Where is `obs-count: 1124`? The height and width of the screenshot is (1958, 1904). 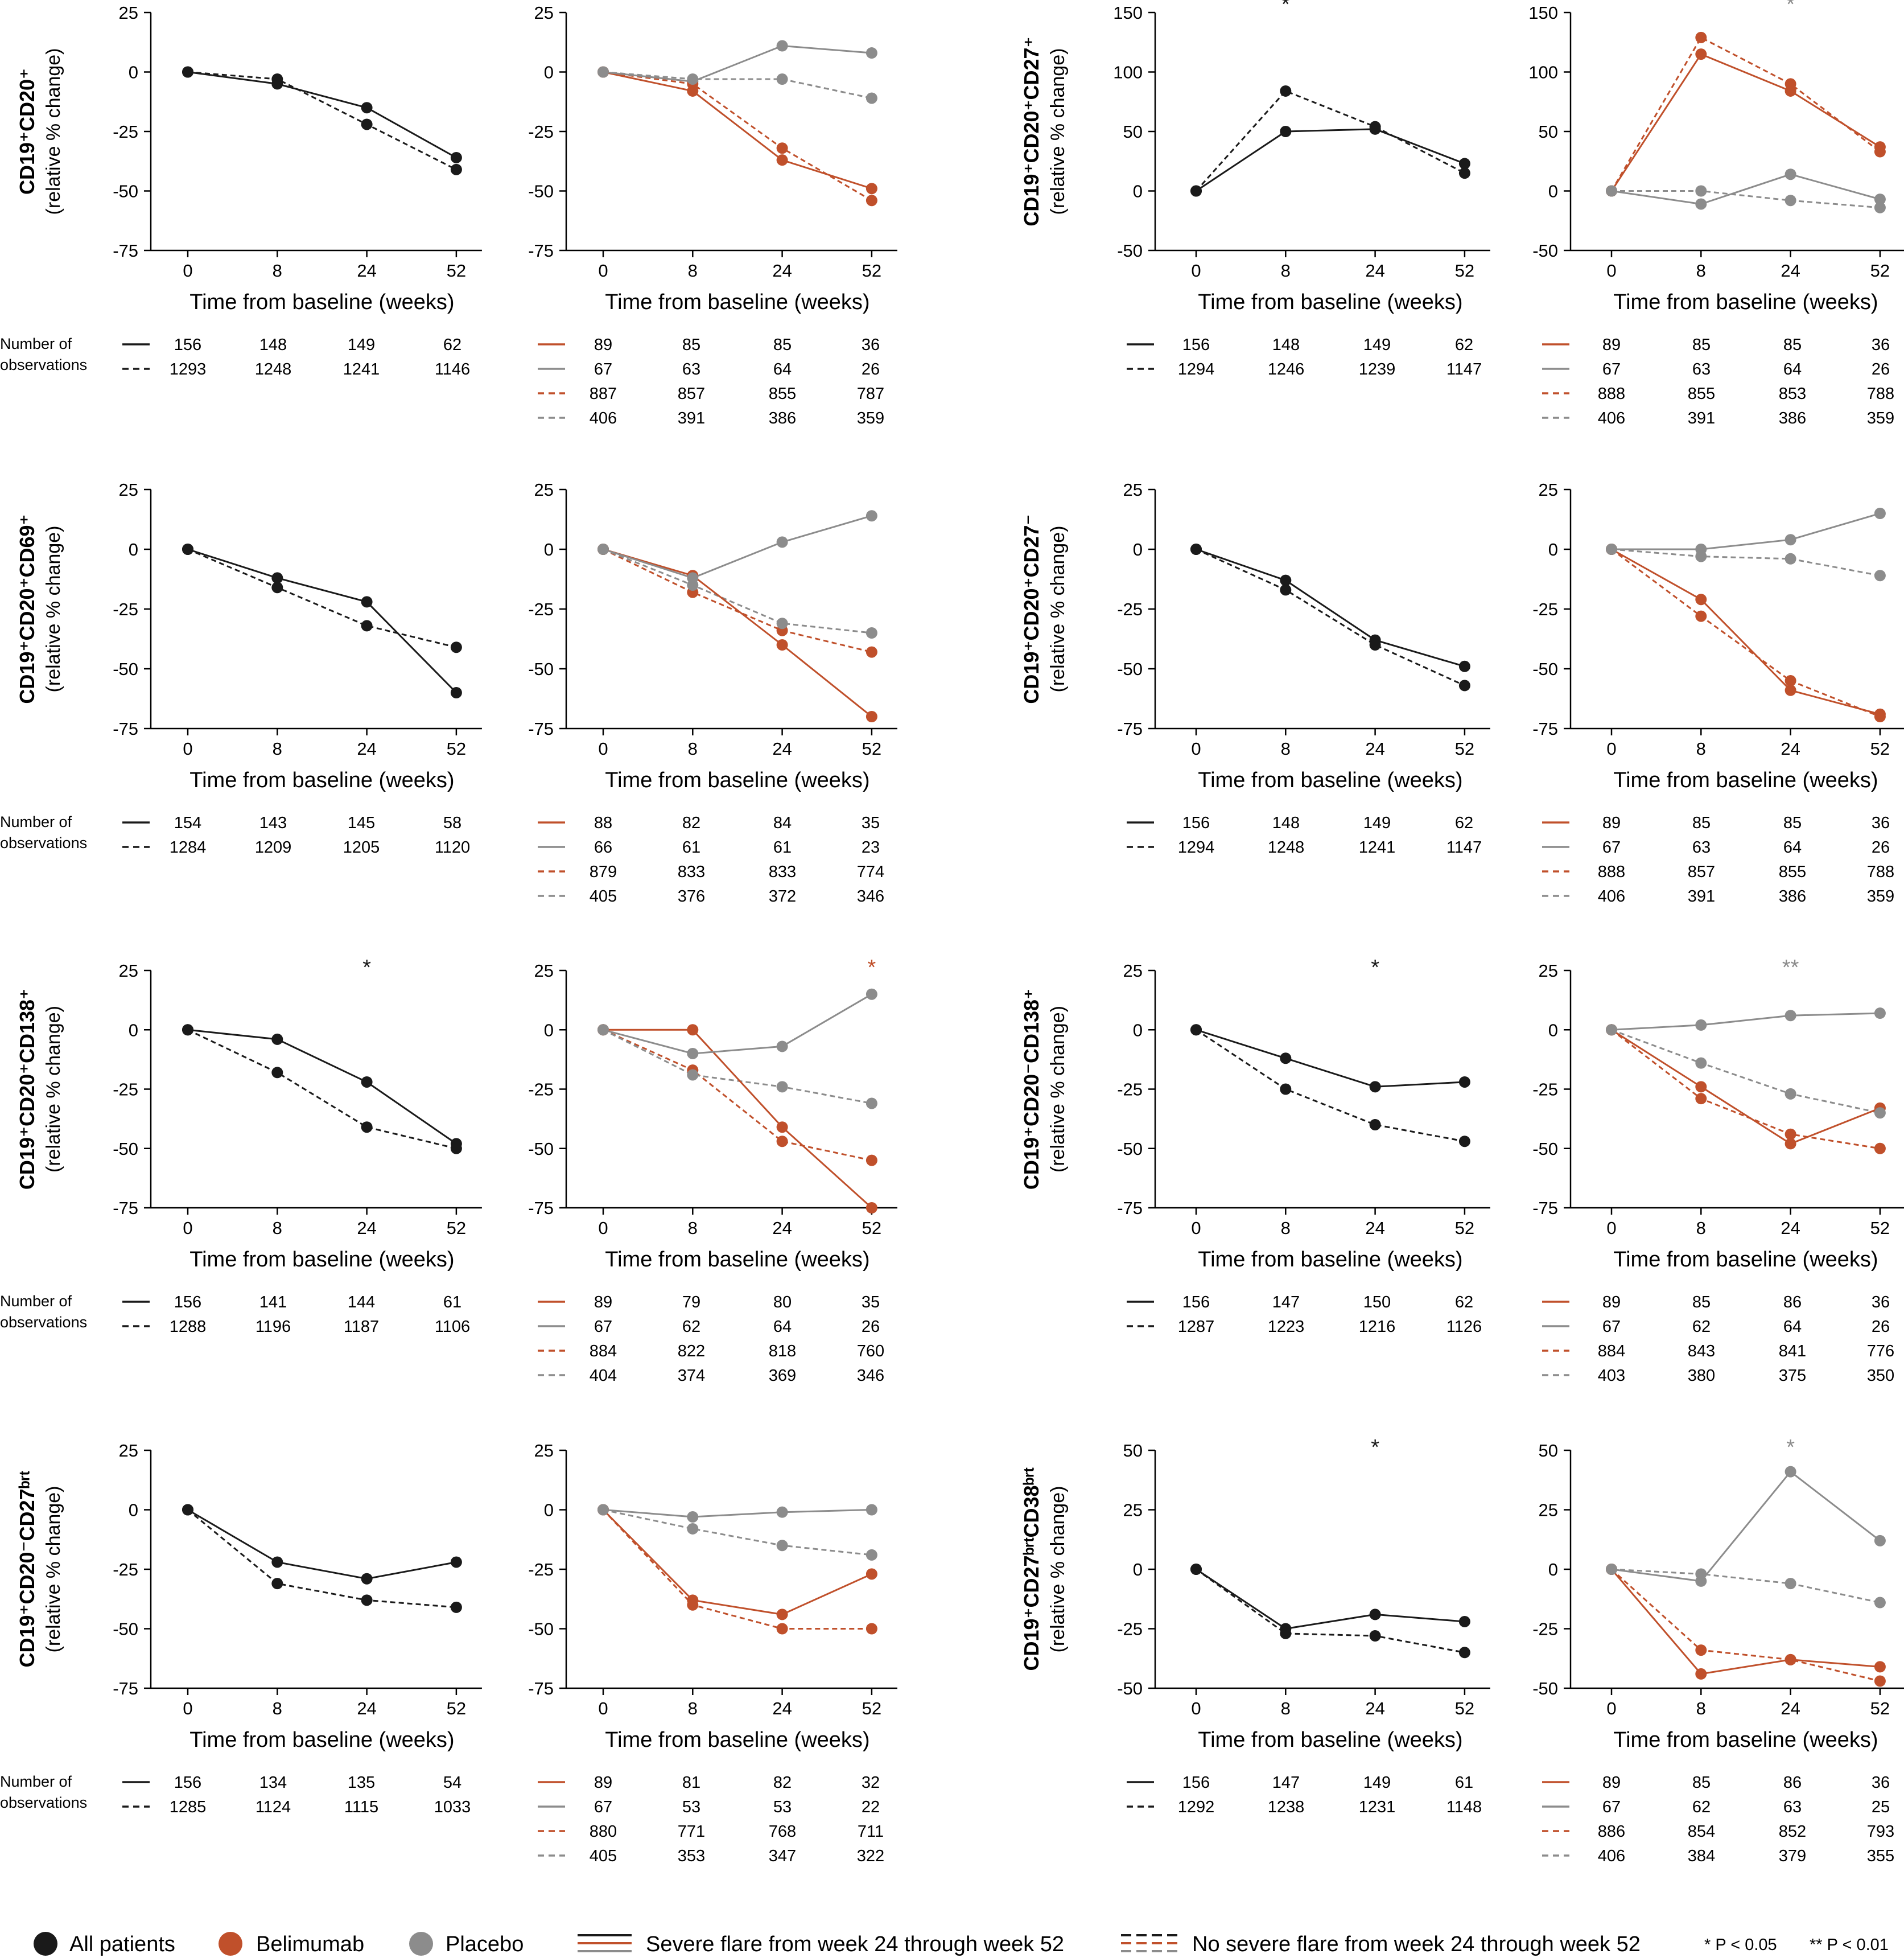 obs-count: 1124 is located at coordinates (273, 1807).